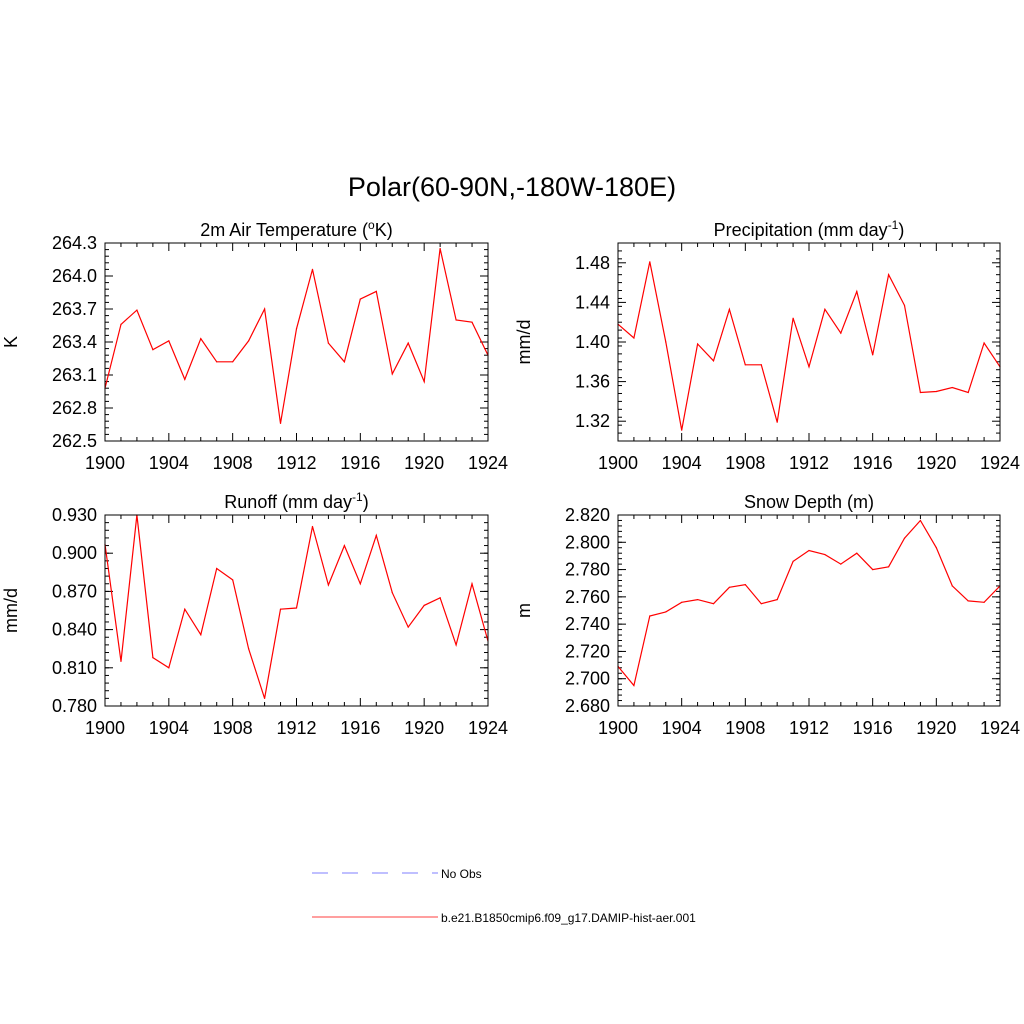 Image resolution: width=1024 pixels, height=1024 pixels. Describe the element at coordinates (587, 570) in the screenshot. I see `y-tick-label: 2.780` at that location.